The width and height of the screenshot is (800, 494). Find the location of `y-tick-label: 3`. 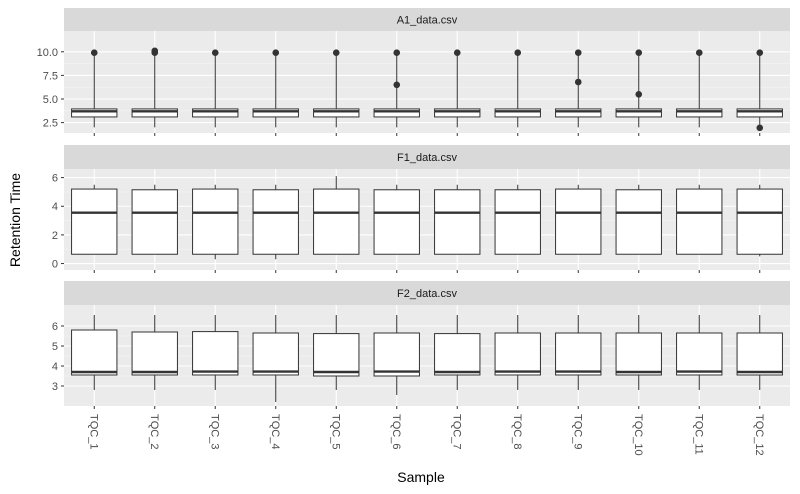

y-tick-label: 3 is located at coordinates (55, 387).